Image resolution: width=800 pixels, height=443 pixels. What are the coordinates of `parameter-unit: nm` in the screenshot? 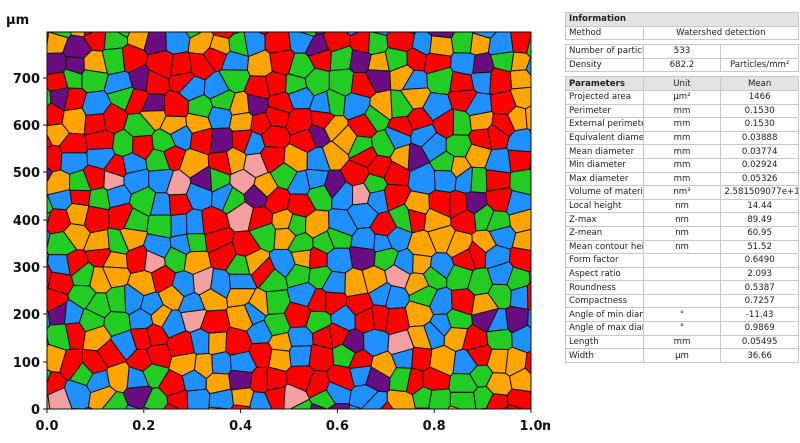 It's located at (682, 247).